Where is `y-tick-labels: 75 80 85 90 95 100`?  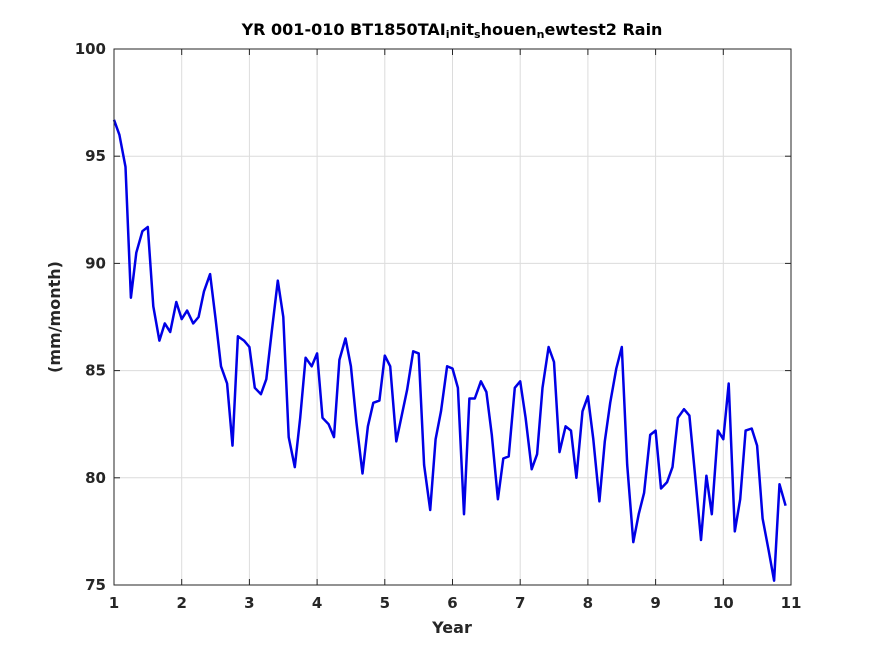
y-tick-labels: 75 80 85 90 95 100 is located at coordinates (90, 317).